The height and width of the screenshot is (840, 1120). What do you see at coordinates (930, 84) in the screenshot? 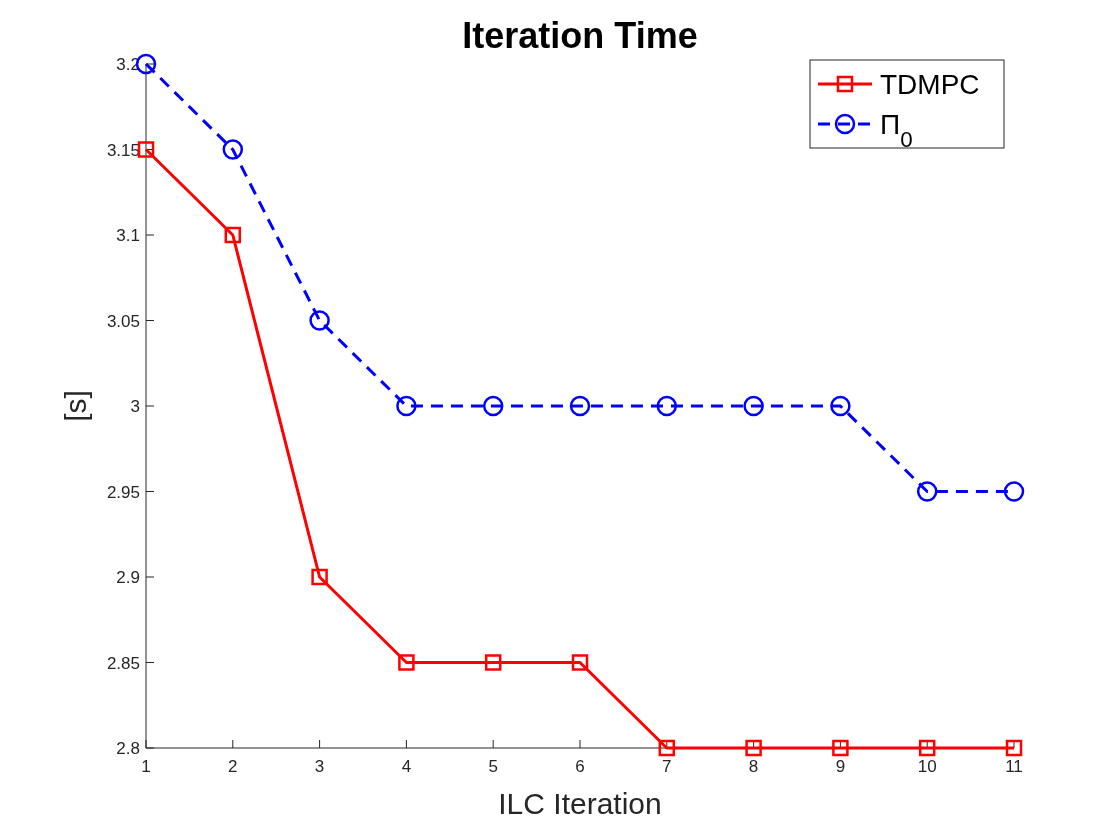
I see `legend-label: TDMPC` at bounding box center [930, 84].